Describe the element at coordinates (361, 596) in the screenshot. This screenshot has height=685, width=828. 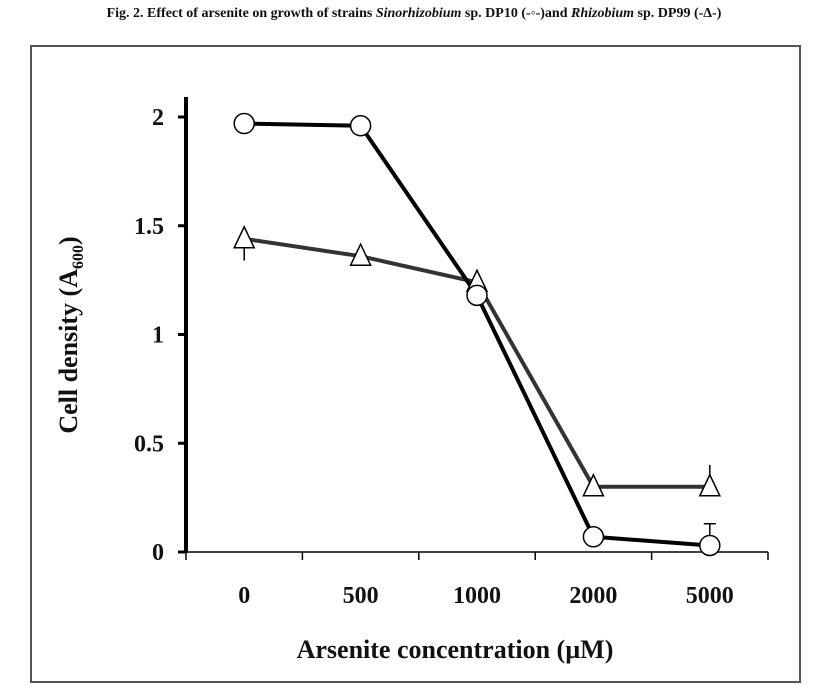
I see `x-tick-label: 500` at that location.